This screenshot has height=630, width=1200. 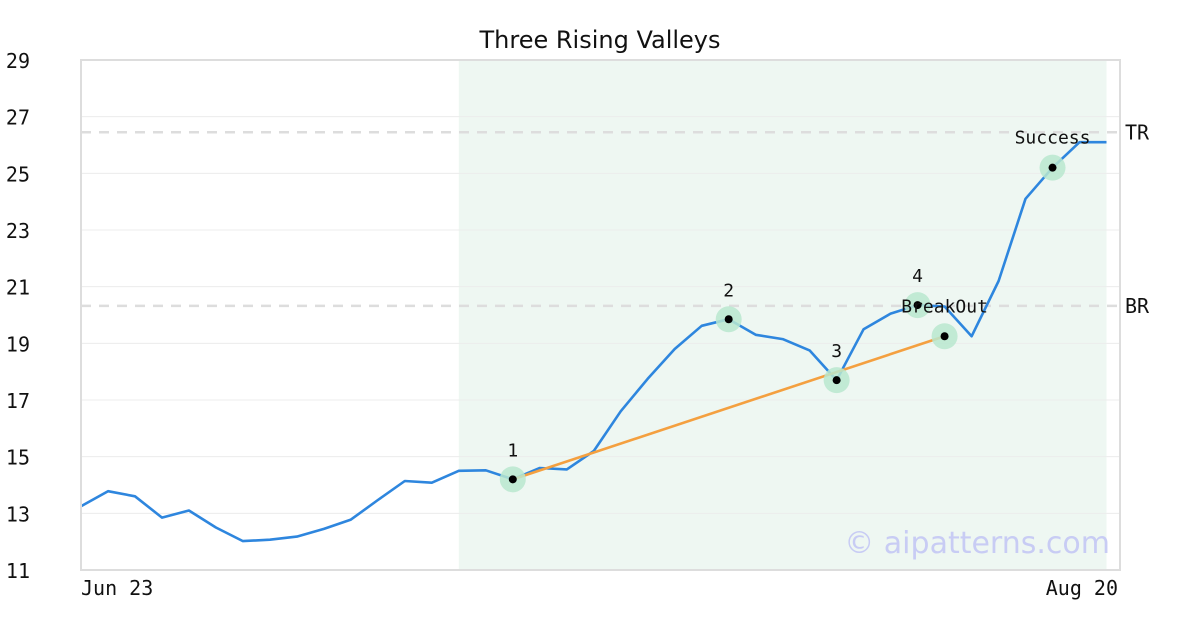 What do you see at coordinates (977, 543) in the screenshot?
I see `watermark: © aipatterns.com` at bounding box center [977, 543].